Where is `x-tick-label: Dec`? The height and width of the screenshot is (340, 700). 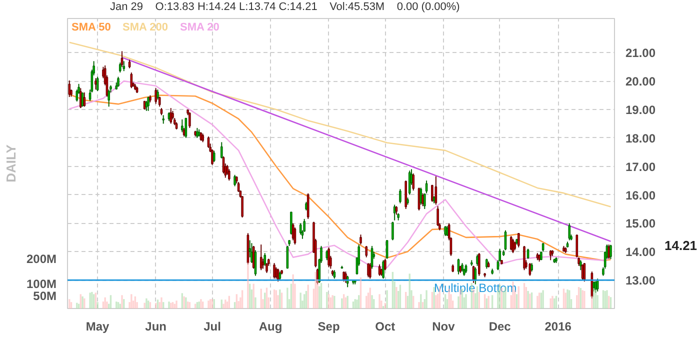
x-tick-label: Dec is located at coordinates (500, 327).